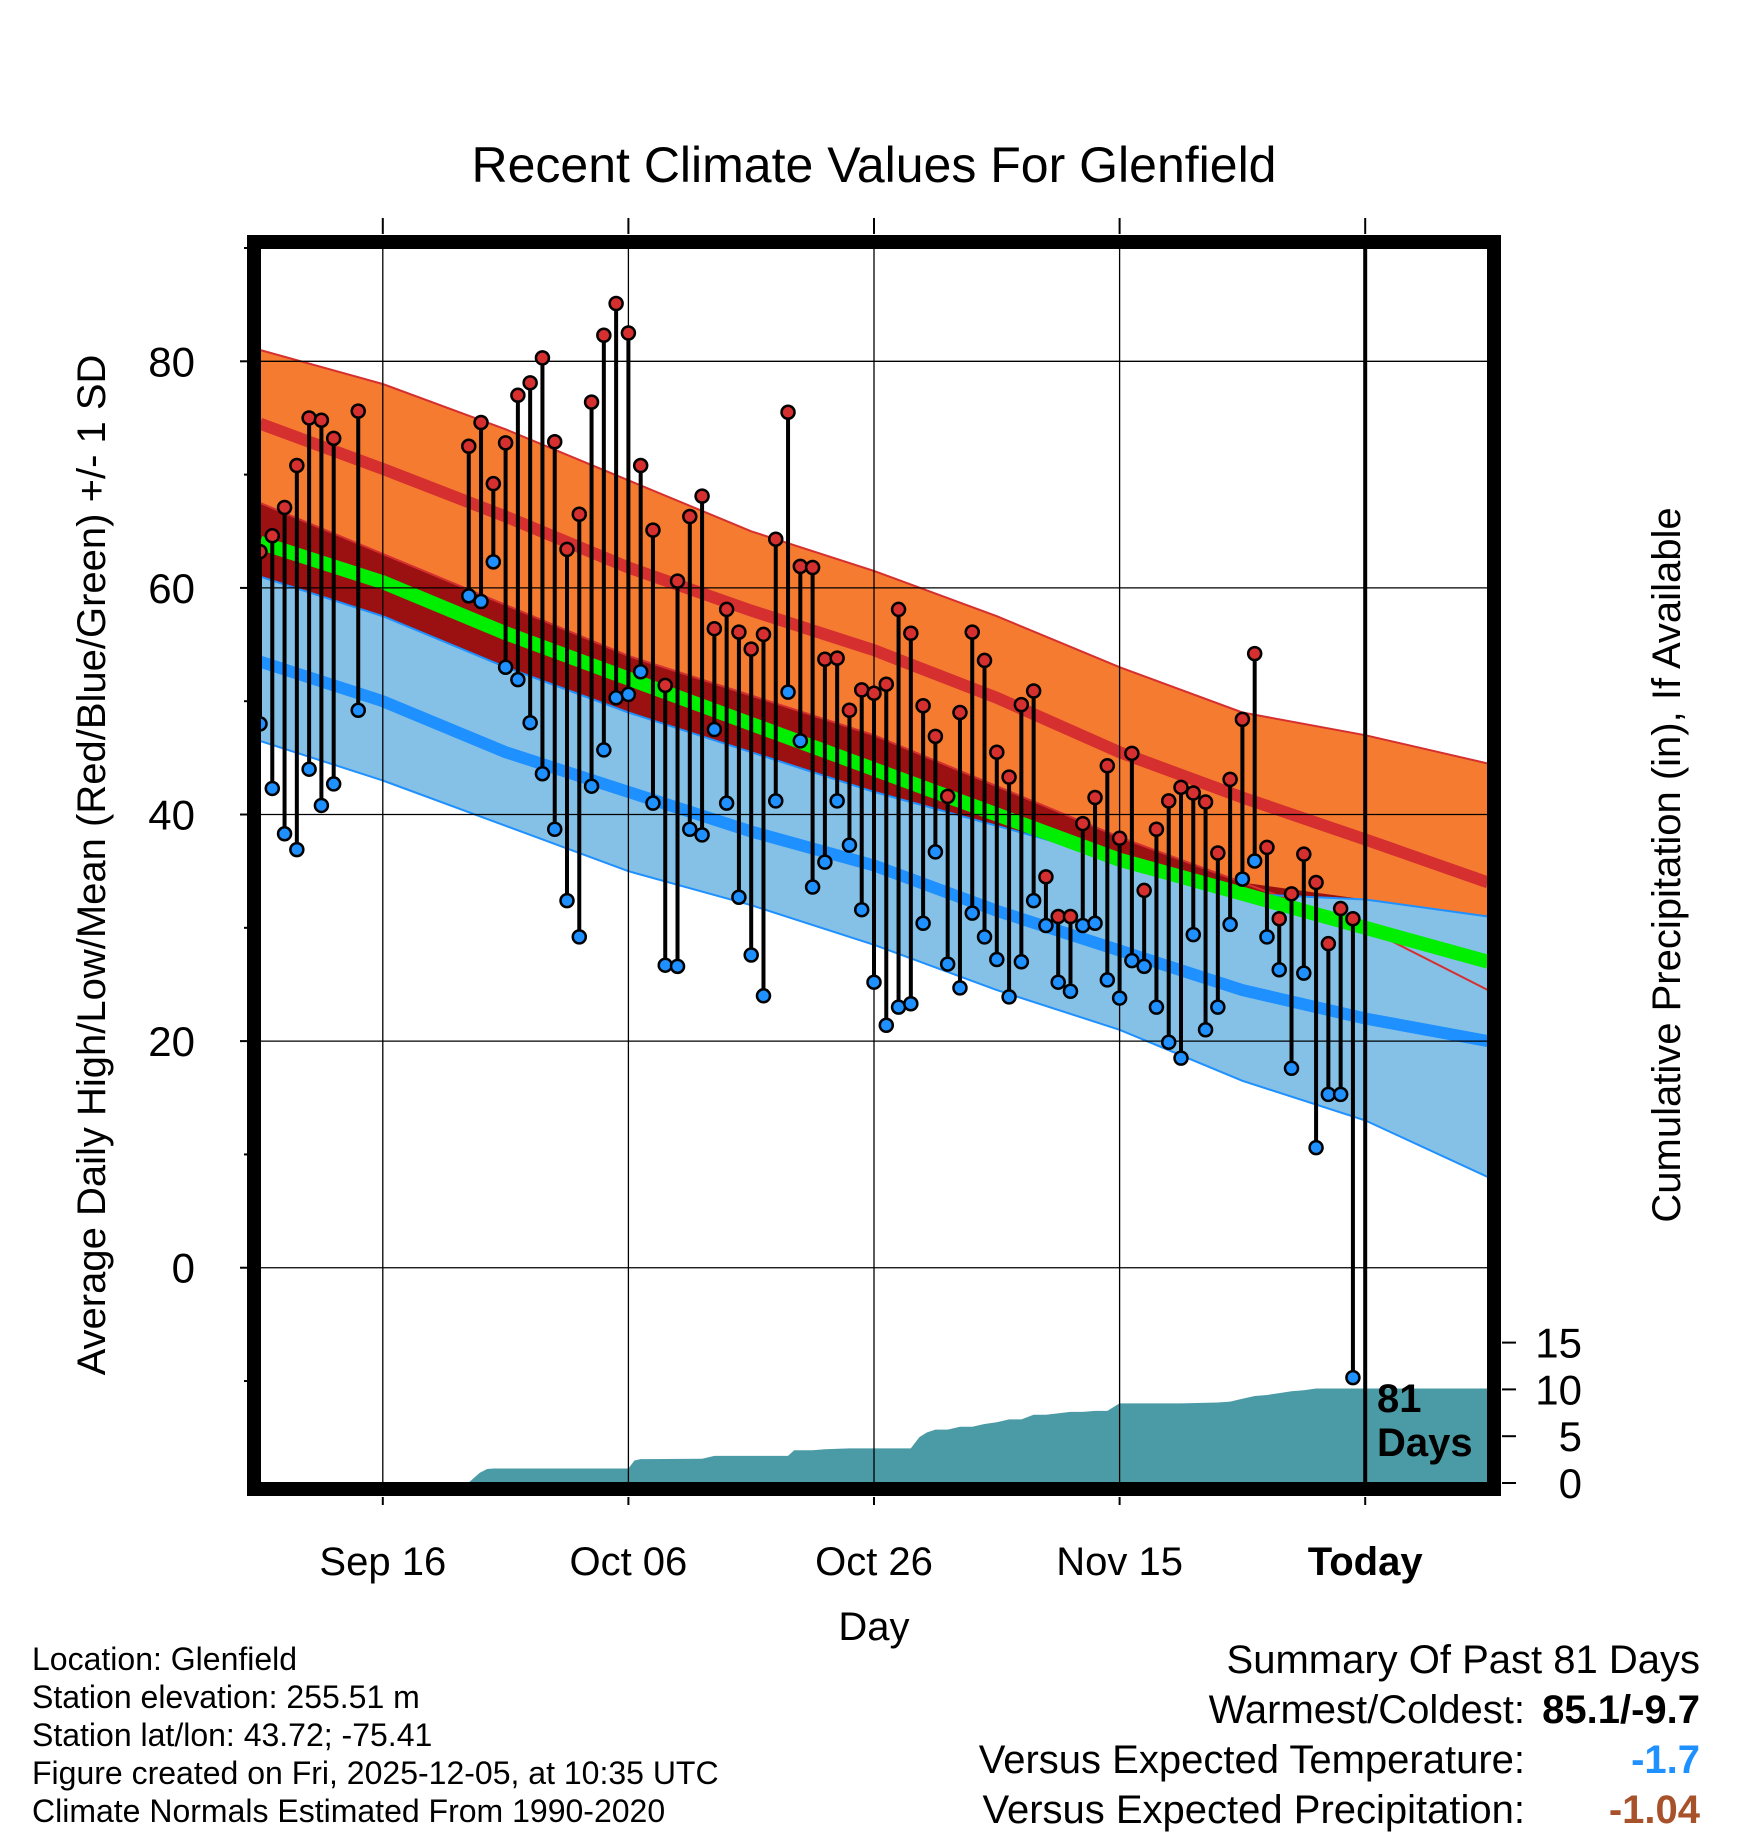 This screenshot has width=1748, height=1835. I want to click on y2-tick-label: 0, so click(1570, 1483).